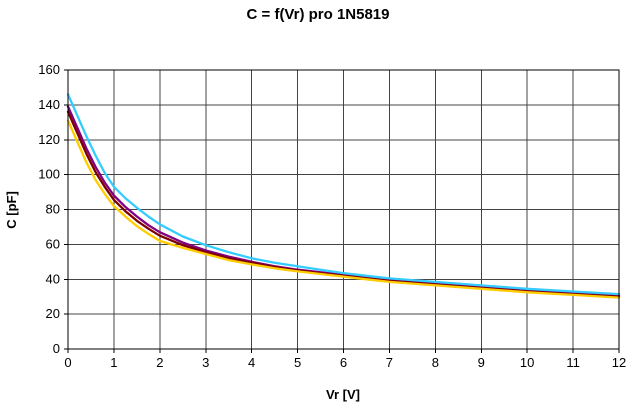  What do you see at coordinates (343, 394) in the screenshot?
I see `x-axis-label: Vr [V]` at bounding box center [343, 394].